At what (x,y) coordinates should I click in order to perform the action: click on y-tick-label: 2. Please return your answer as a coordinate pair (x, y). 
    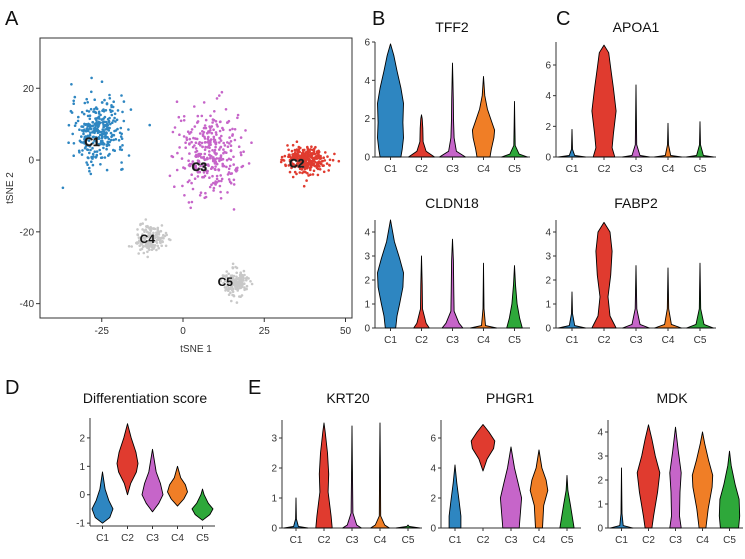
    Looking at the image, I should click on (82, 438).